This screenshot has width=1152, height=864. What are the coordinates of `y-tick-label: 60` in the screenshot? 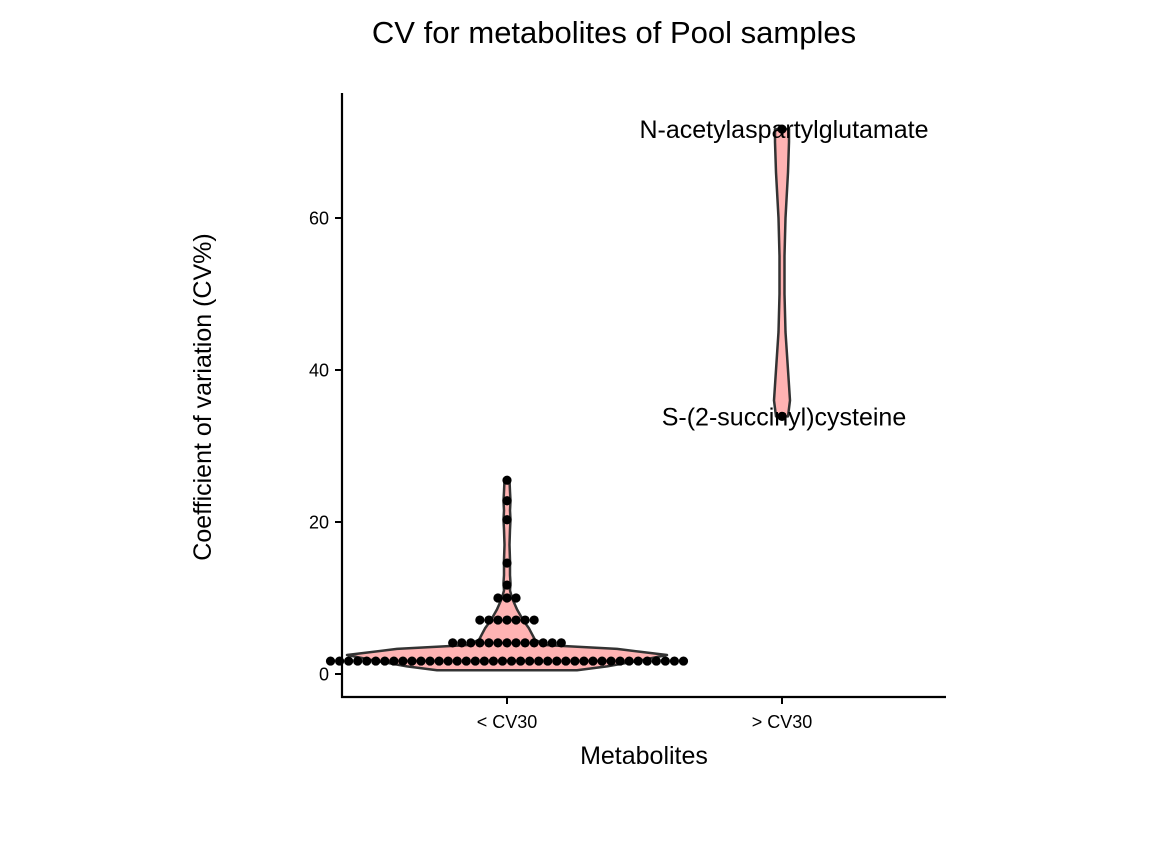 It's located at (319, 219).